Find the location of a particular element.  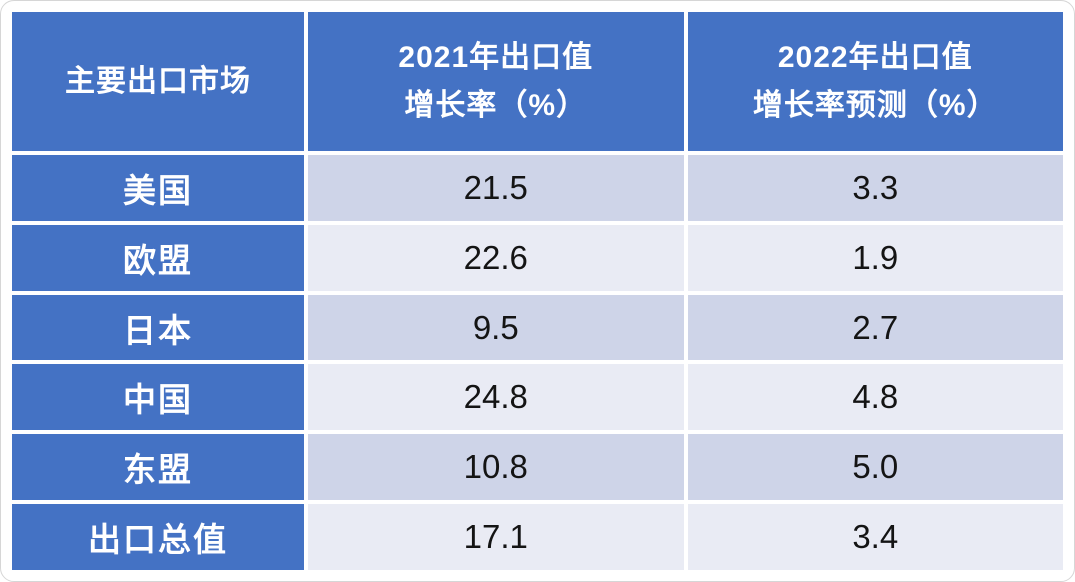

value-2021: 9.5 is located at coordinates (496, 327).